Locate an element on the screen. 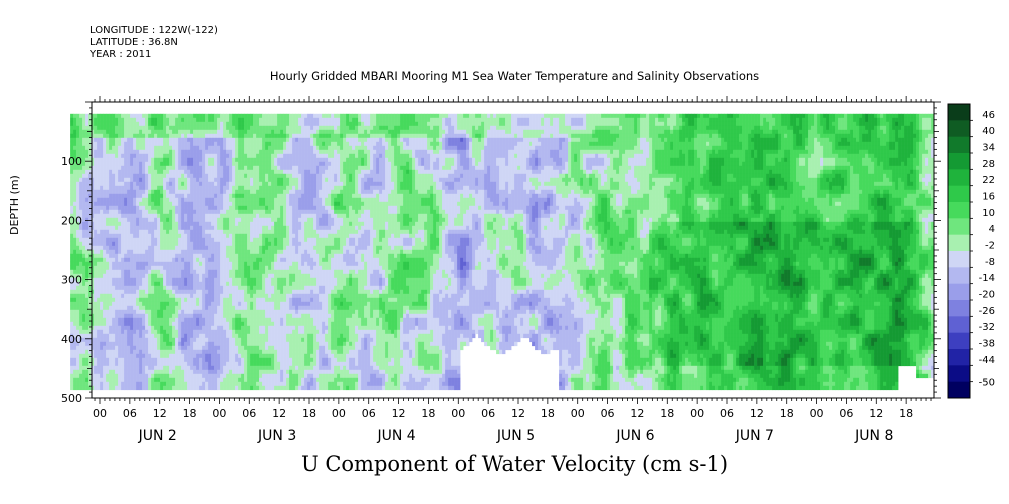  y-tick-label: 400 is located at coordinates (71, 339).